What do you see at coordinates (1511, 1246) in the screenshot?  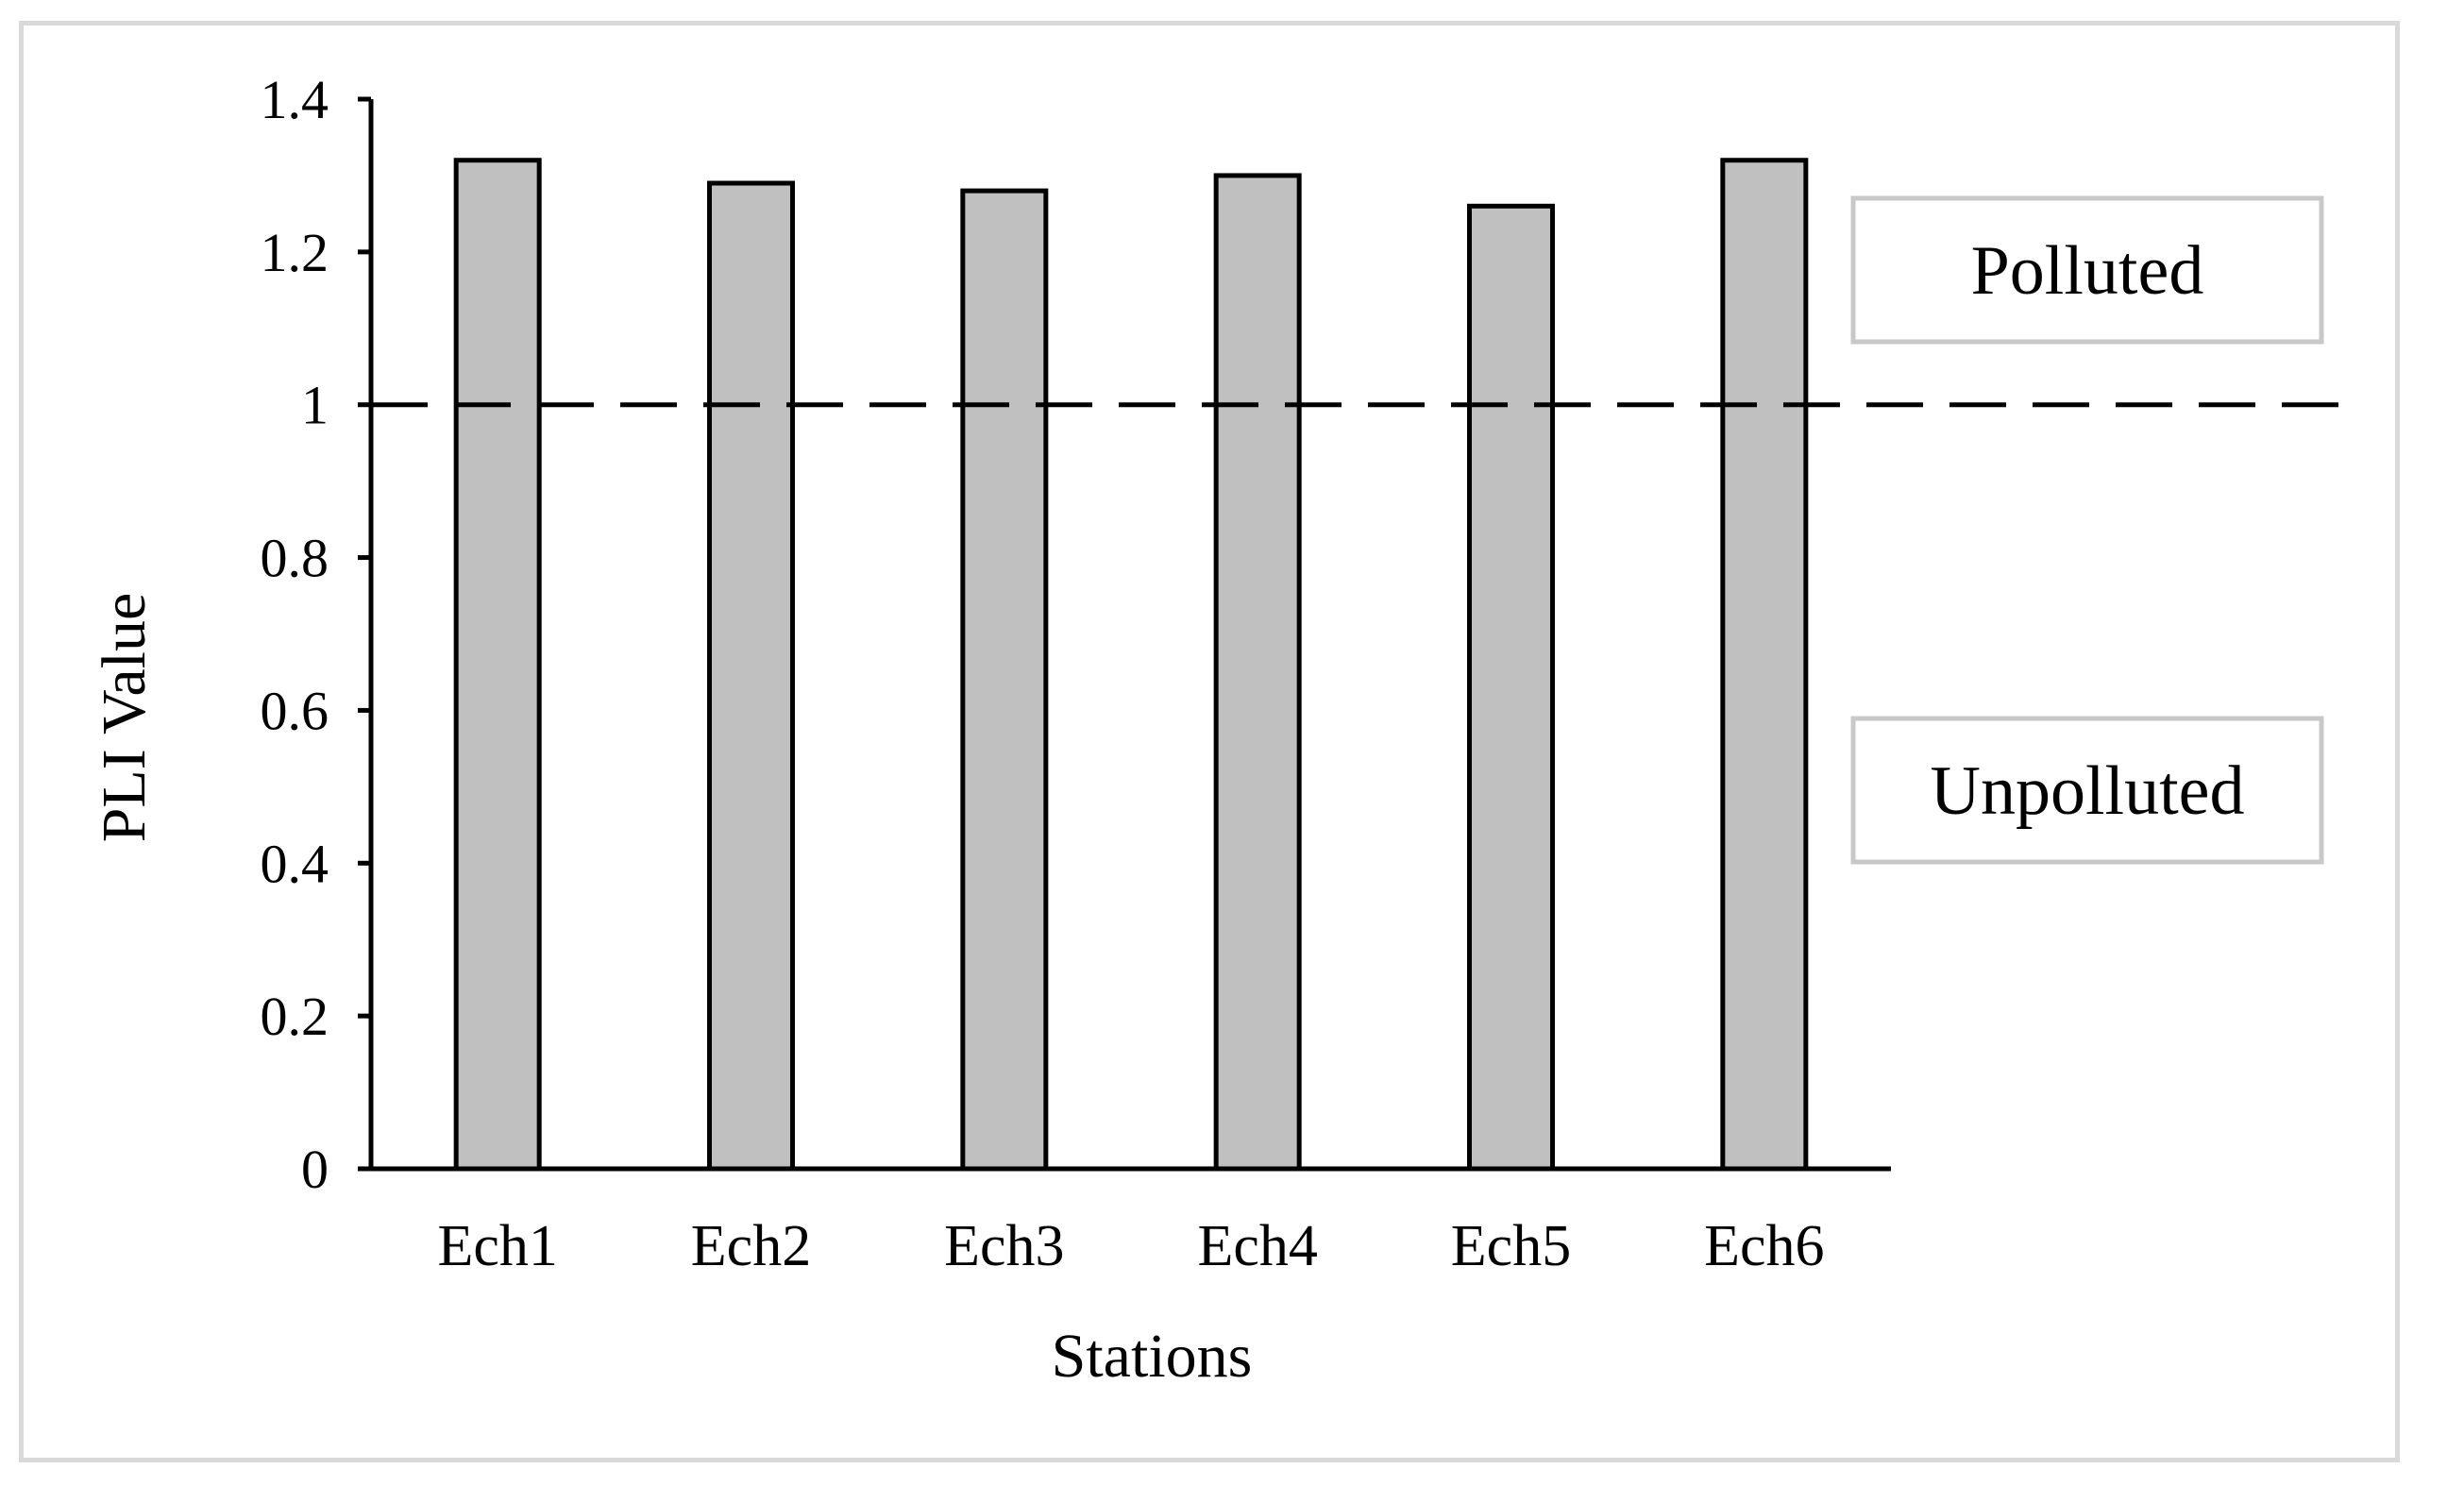 I see `x-tick-label: Ech5` at bounding box center [1511, 1246].